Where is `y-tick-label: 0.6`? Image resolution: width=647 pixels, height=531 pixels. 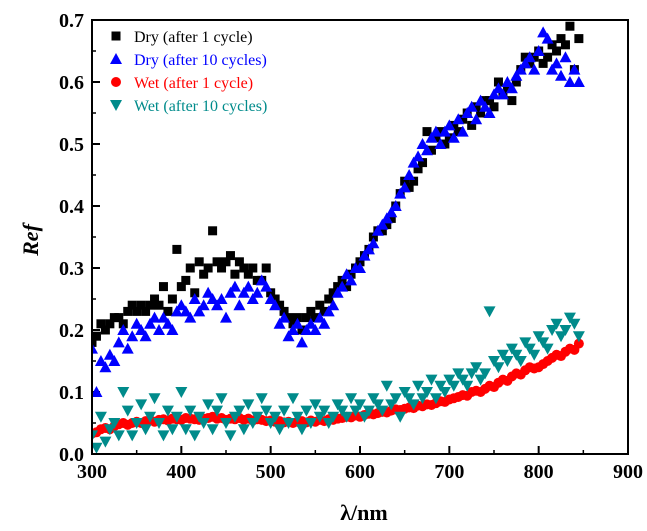
y-tick-label: 0.6 is located at coordinates (71, 83).